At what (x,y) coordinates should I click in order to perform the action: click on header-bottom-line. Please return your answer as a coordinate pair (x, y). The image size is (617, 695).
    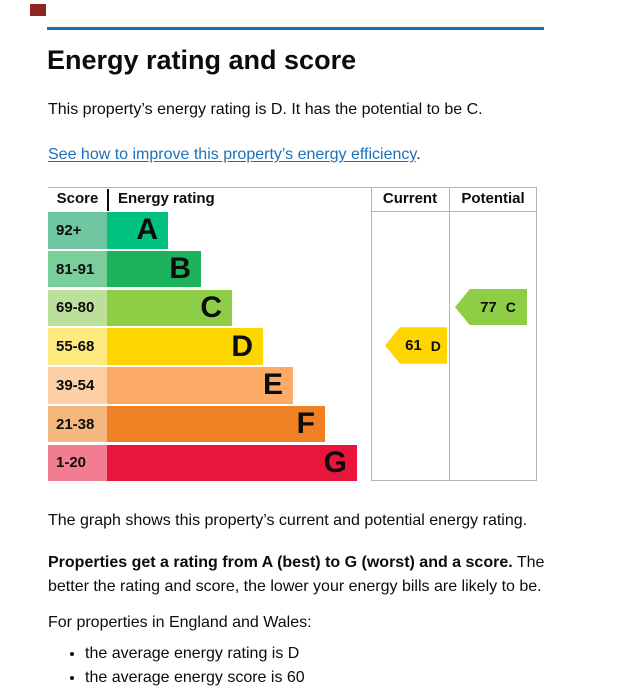
    Looking at the image, I should click on (453, 211).